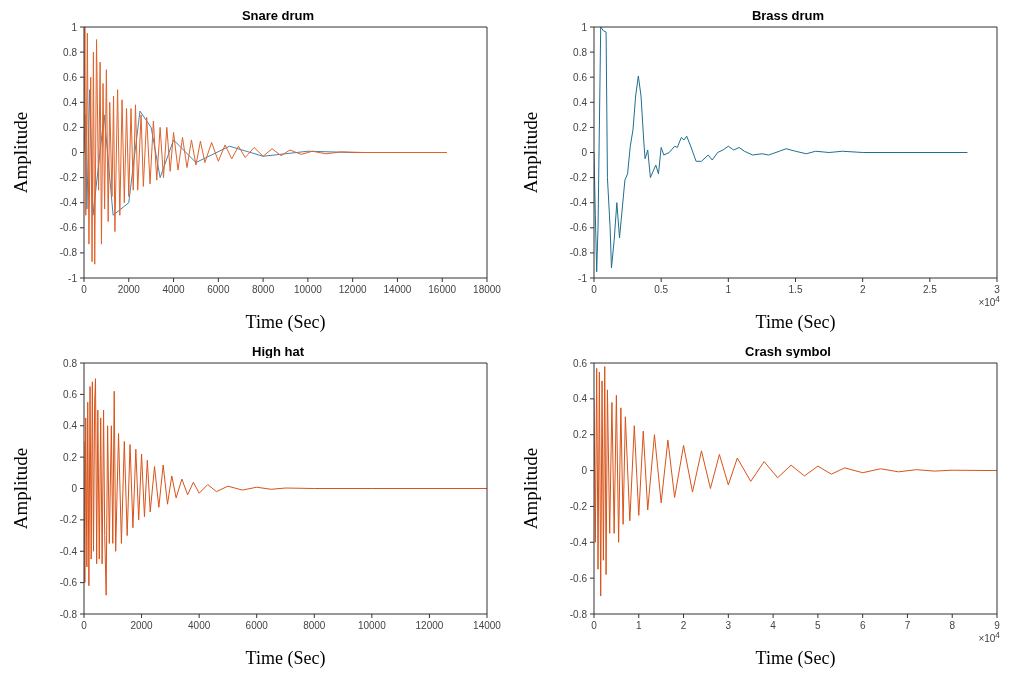 The width and height of the screenshot is (1029, 697). I want to click on x-tick-label: 2.5, so click(930, 290).